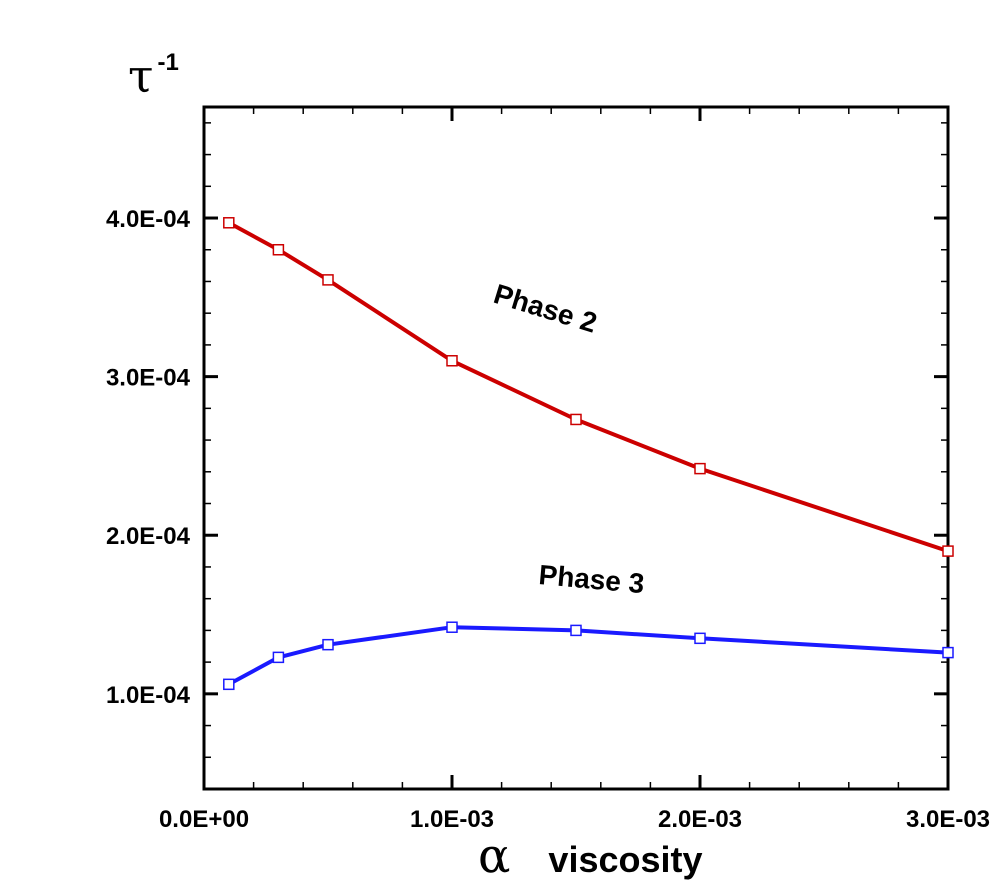 This screenshot has width=1000, height=890. Describe the element at coordinates (148, 219) in the screenshot. I see `y-tick-label: 4.0E-04` at that location.